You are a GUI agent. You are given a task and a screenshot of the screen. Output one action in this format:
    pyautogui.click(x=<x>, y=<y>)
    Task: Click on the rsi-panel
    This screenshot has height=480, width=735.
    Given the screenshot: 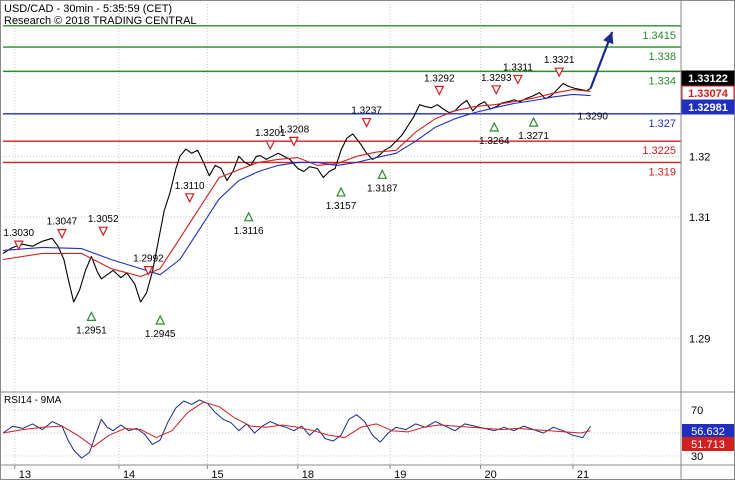 What is the action you would take?
    pyautogui.click(x=297, y=429)
    